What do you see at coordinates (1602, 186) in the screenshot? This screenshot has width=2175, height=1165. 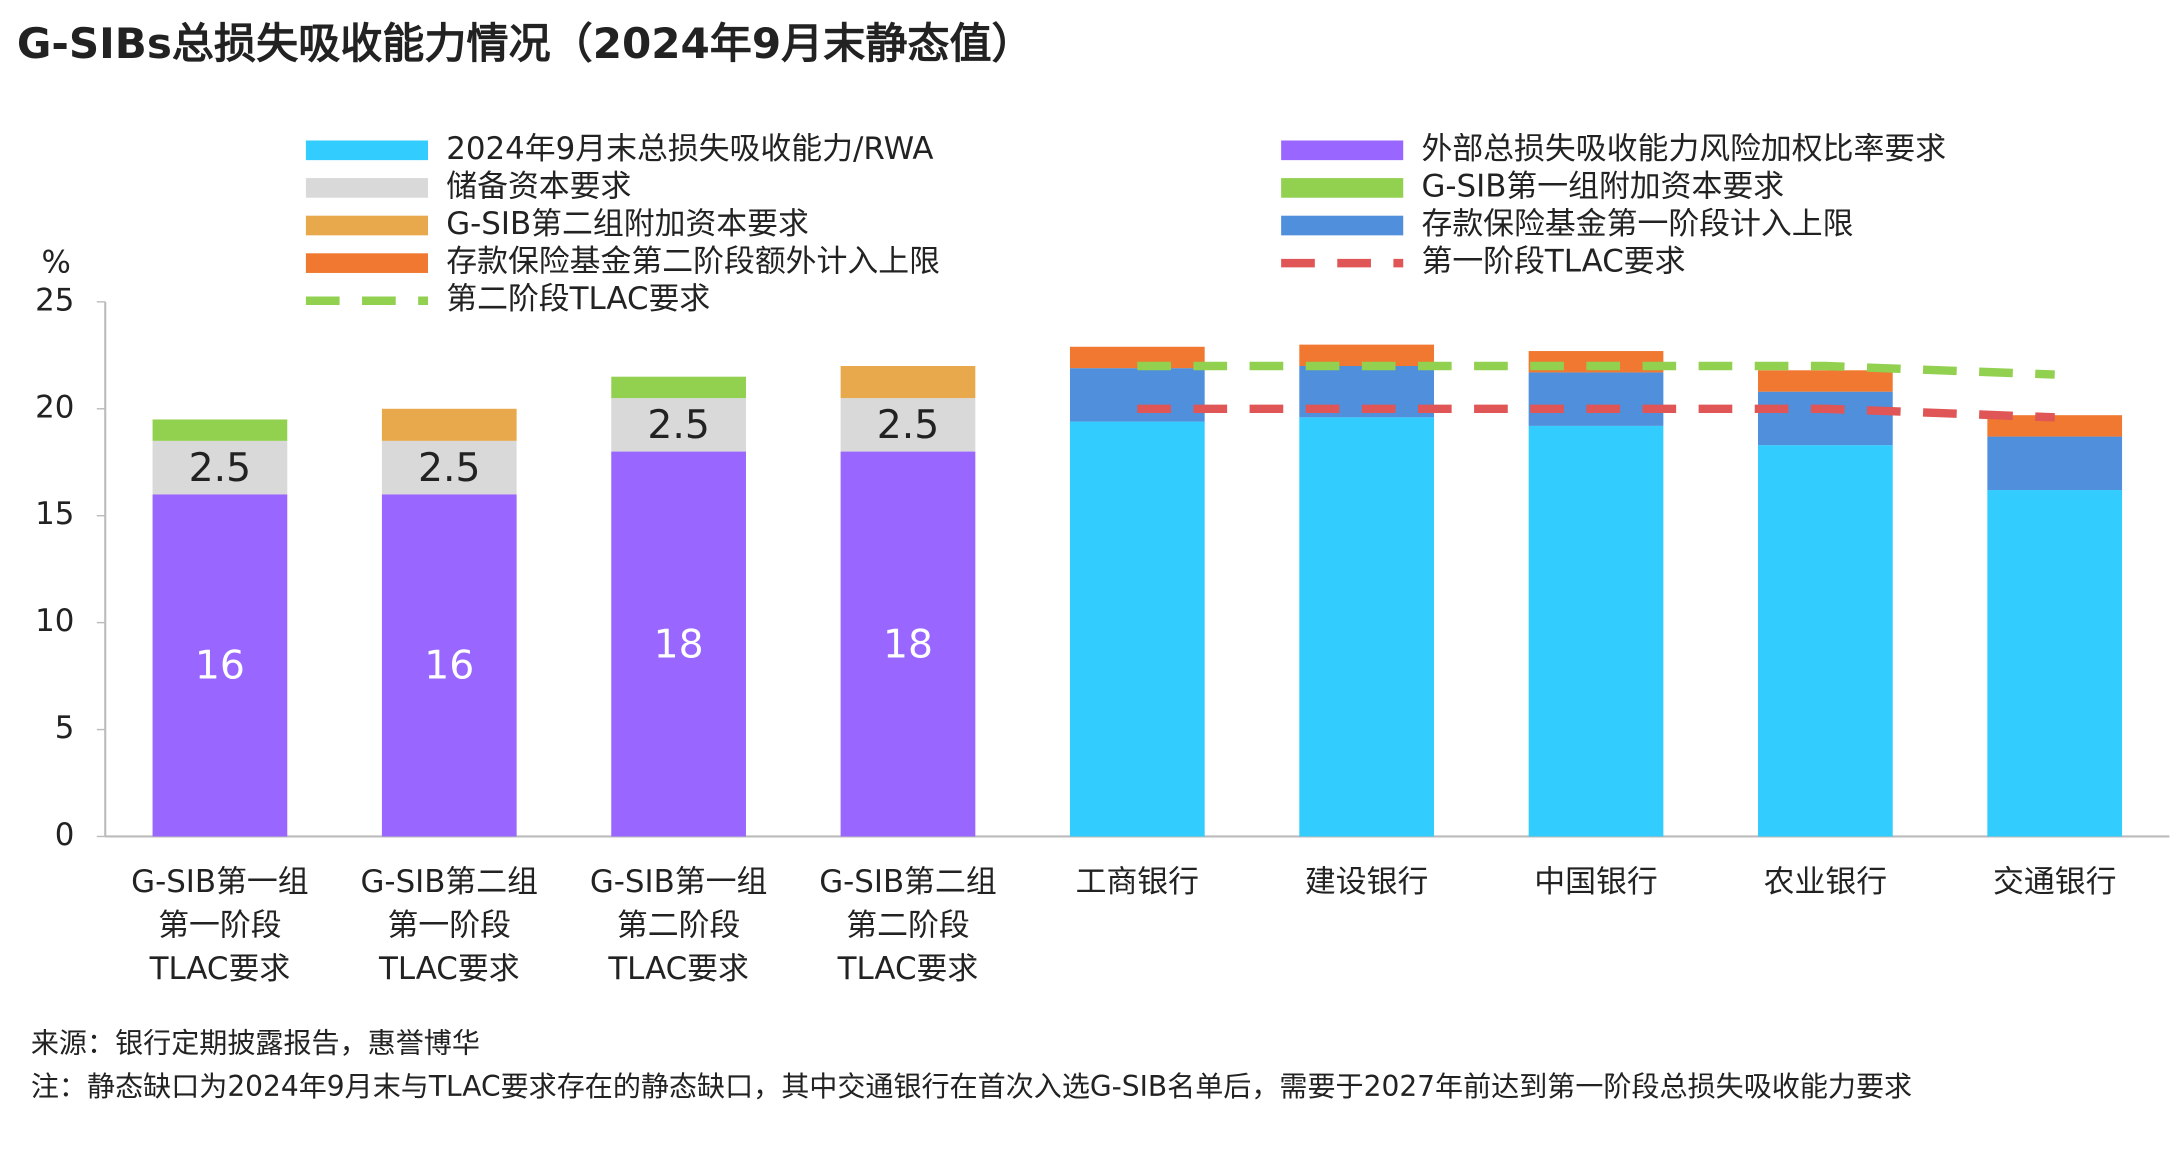 I see `legend-label: G-SIB第一组附加资本要求` at bounding box center [1602, 186].